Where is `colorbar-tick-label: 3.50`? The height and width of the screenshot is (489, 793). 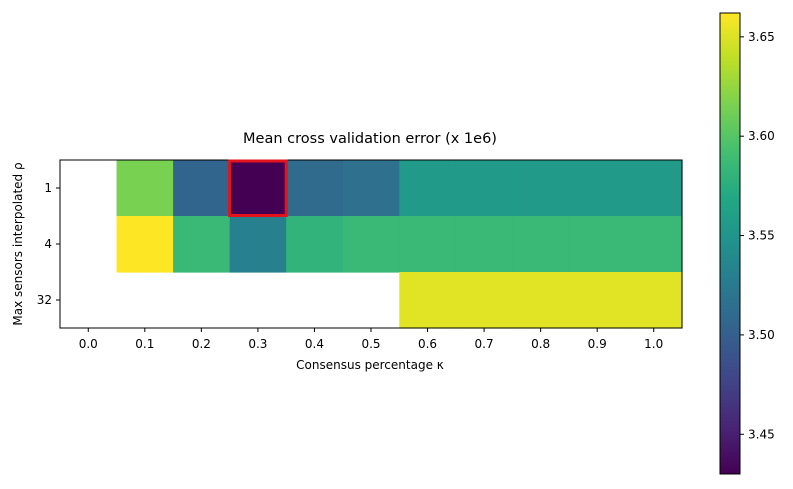
colorbar-tick-label: 3.50 is located at coordinates (761, 335).